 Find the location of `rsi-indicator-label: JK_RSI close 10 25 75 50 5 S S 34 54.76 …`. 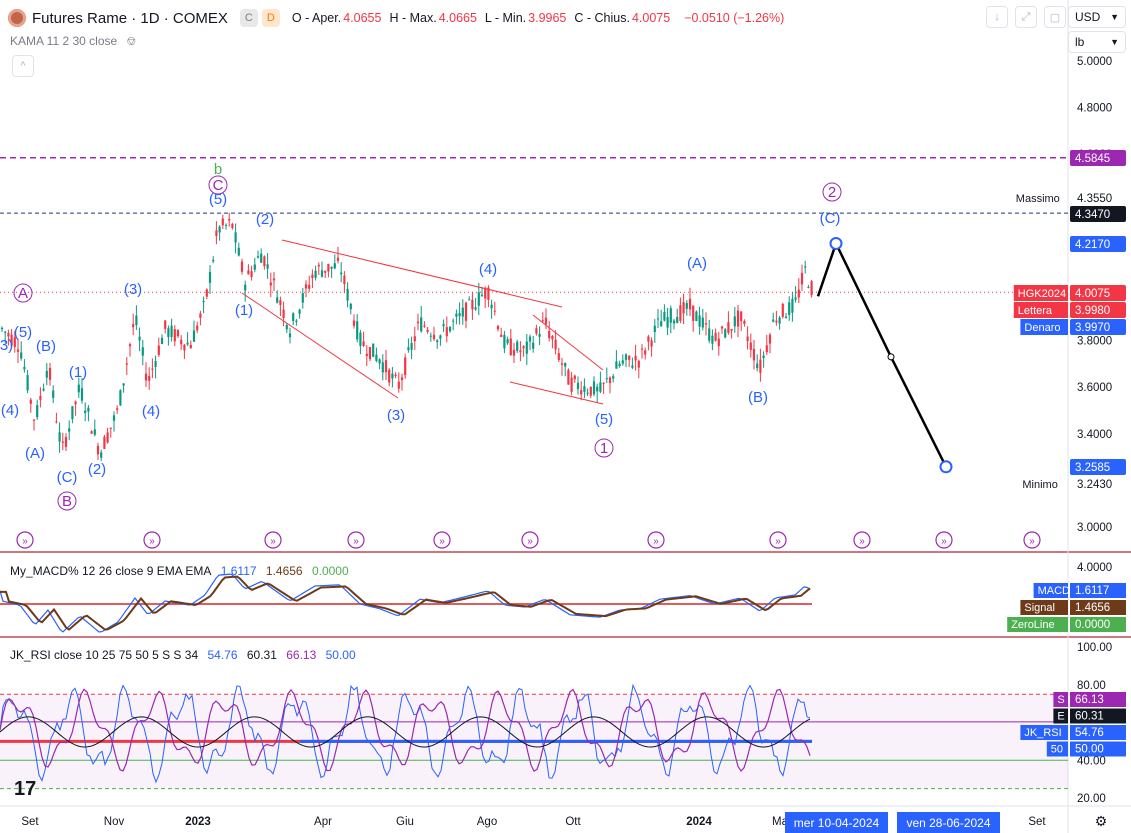

rsi-indicator-label: JK_RSI close 10 25 75 50 5 S S 34 54.76 … is located at coordinates (186, 655).